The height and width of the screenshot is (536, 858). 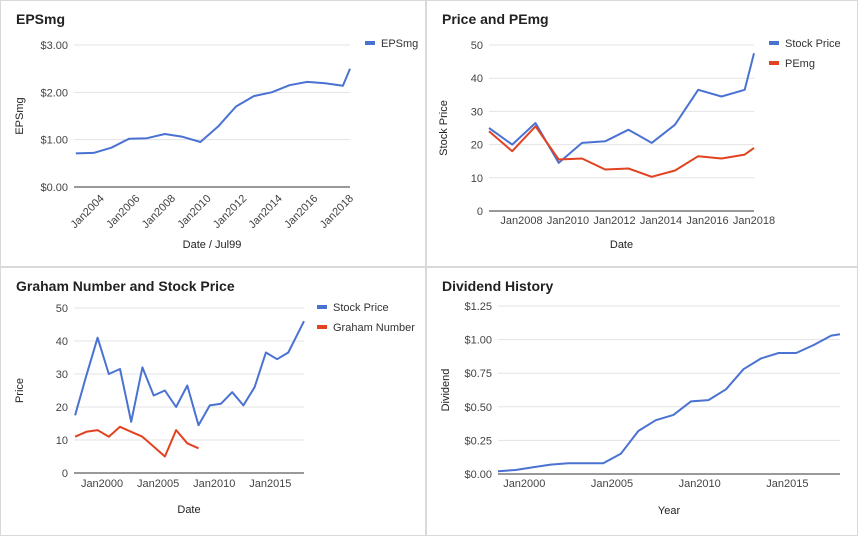 I want to click on y-axis-title: Stock Price, so click(x=444, y=128).